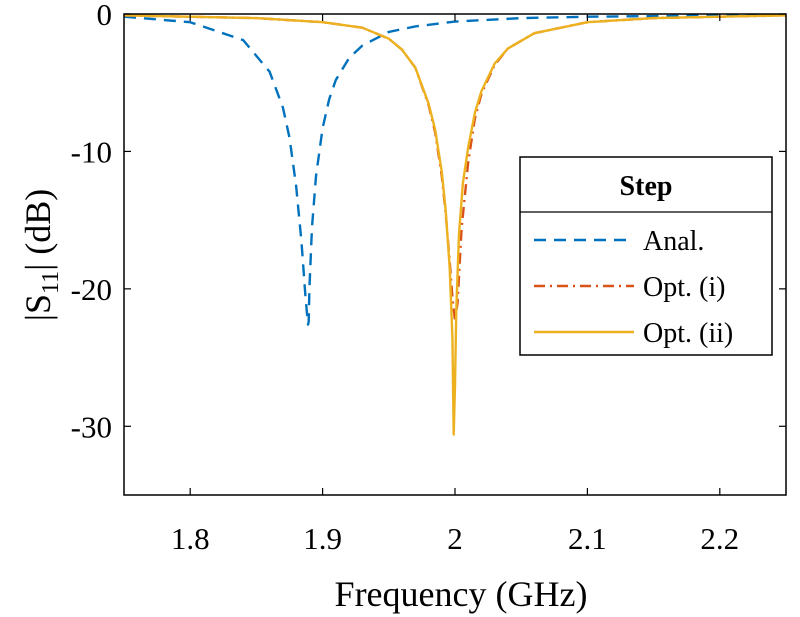 The height and width of the screenshot is (617, 800). What do you see at coordinates (322, 538) in the screenshot?
I see `x-tick-label: 1.9` at bounding box center [322, 538].